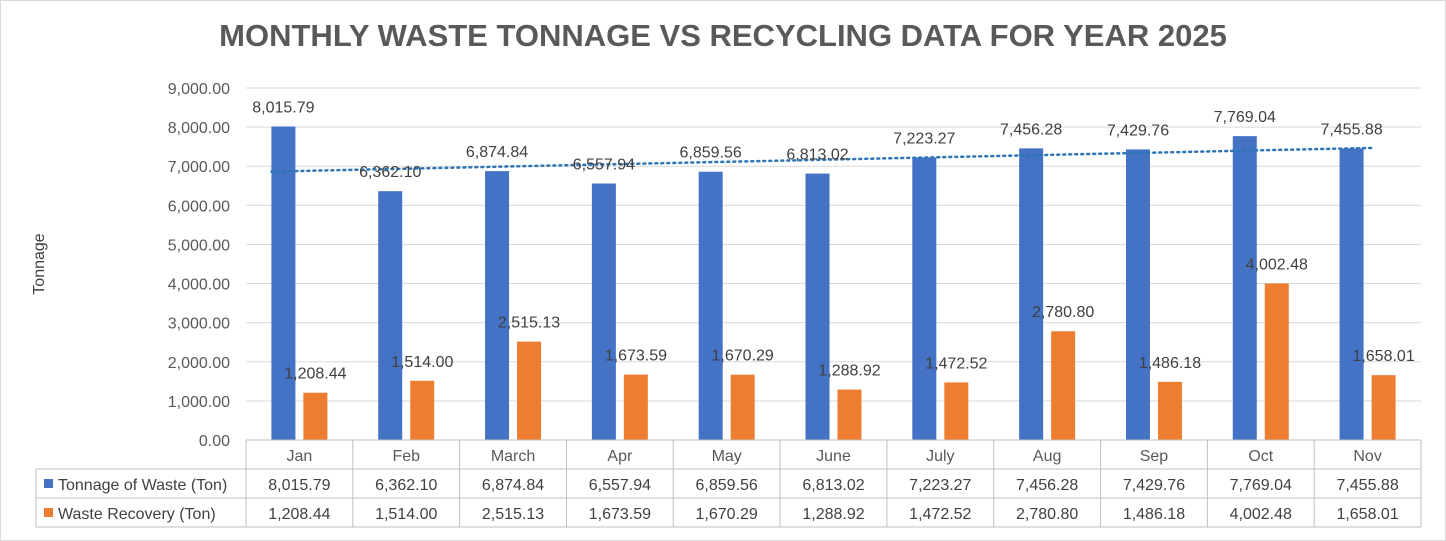 The width and height of the screenshot is (1446, 541). Describe the element at coordinates (1367, 456) in the screenshot. I see `x-tick-label: Nov` at that location.